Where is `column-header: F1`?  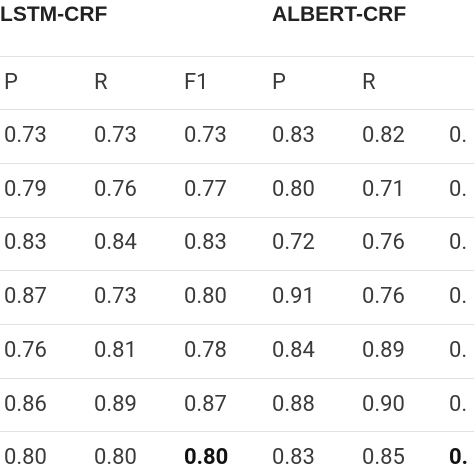
column-header: F1 is located at coordinates (196, 82).